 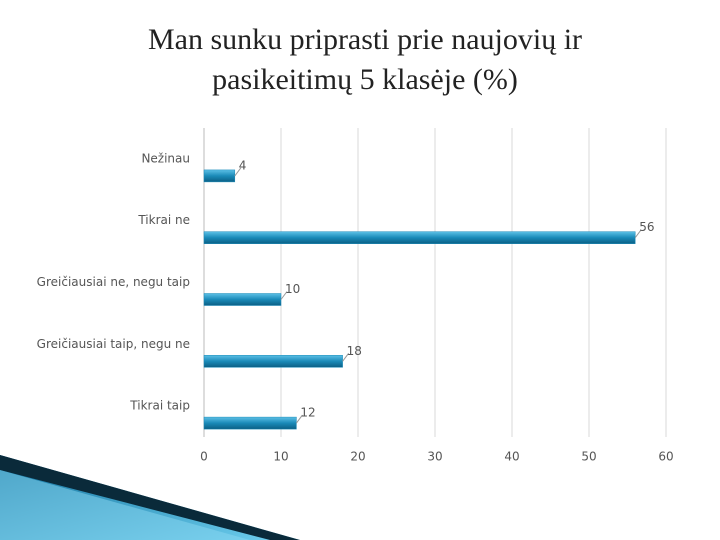 What do you see at coordinates (280, 457) in the screenshot?
I see `x-tick-label: 10` at bounding box center [280, 457].